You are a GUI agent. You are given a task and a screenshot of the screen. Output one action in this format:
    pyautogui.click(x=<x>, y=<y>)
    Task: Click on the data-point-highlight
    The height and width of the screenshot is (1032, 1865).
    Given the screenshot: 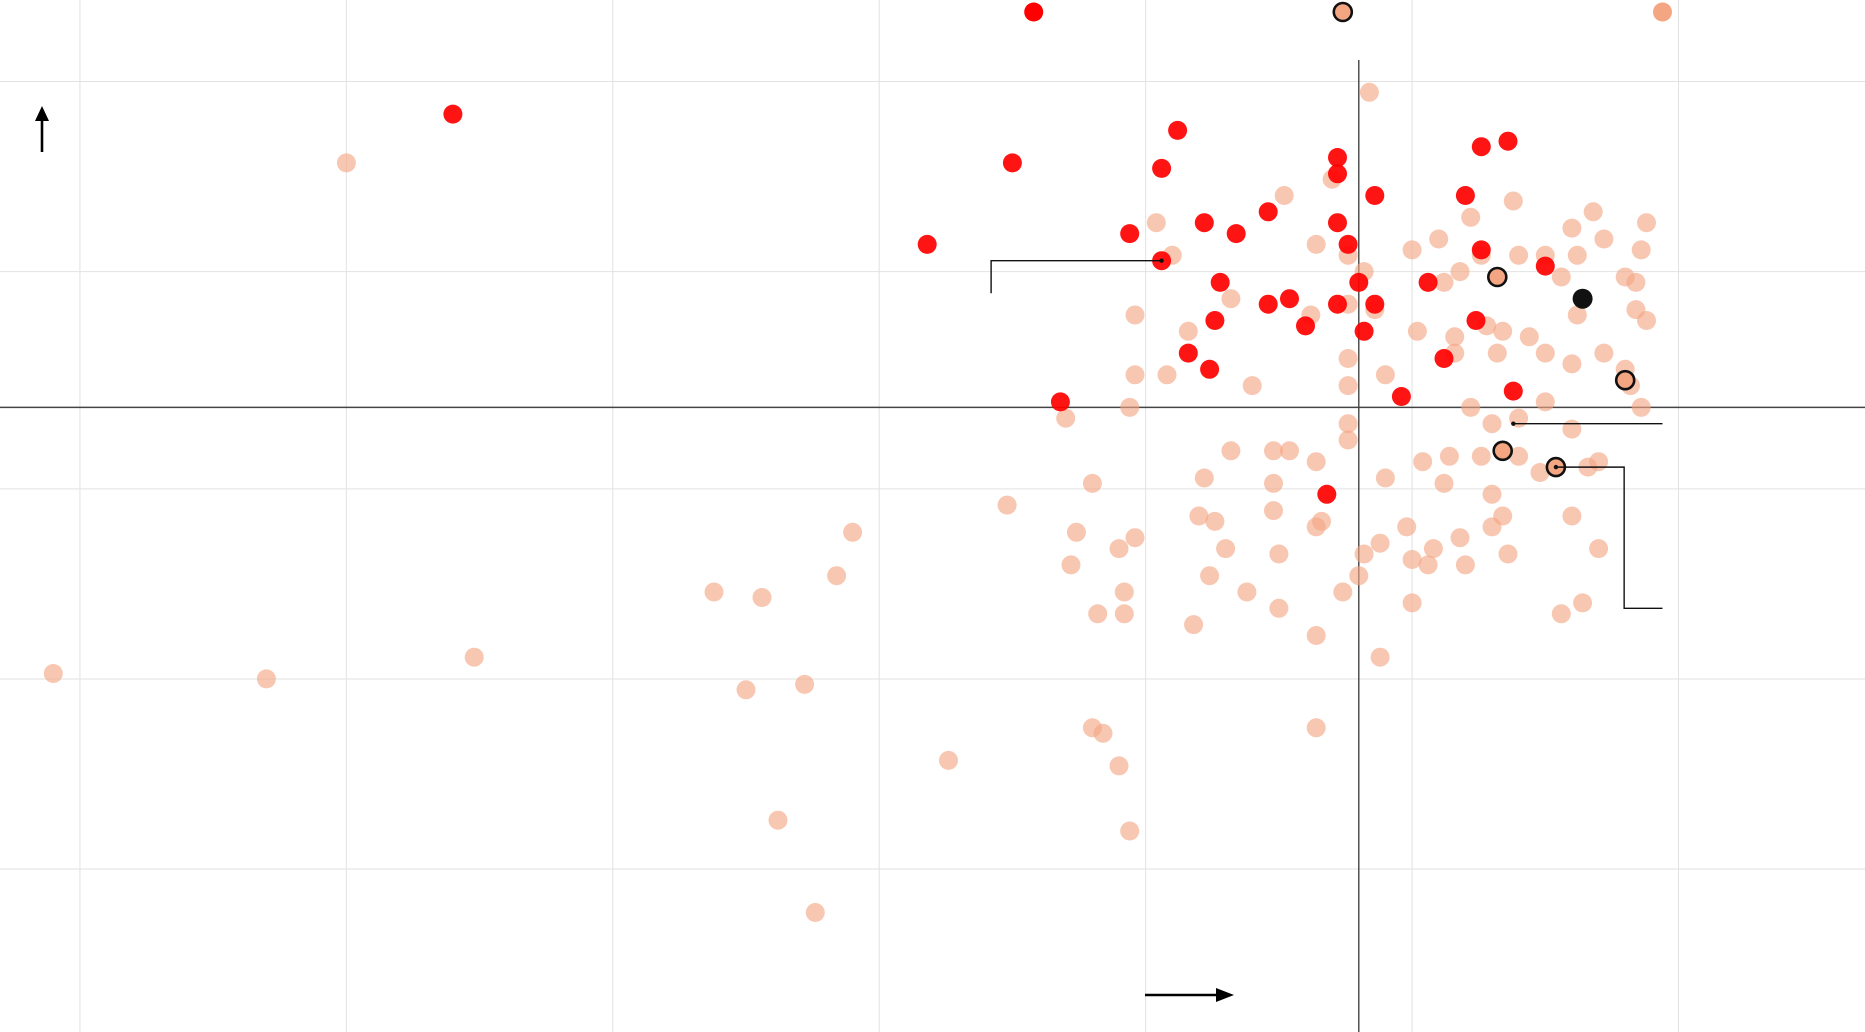 What is the action you would take?
    pyautogui.click(x=1582, y=298)
    